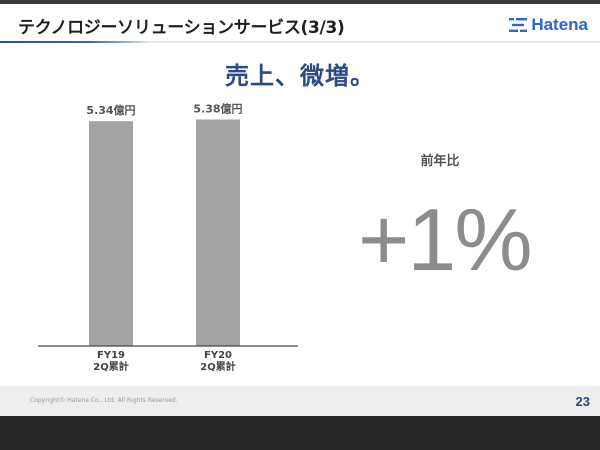  What do you see at coordinates (217, 366) in the screenshot?
I see `x-tick-label-1-1: 2Q累計` at bounding box center [217, 366].